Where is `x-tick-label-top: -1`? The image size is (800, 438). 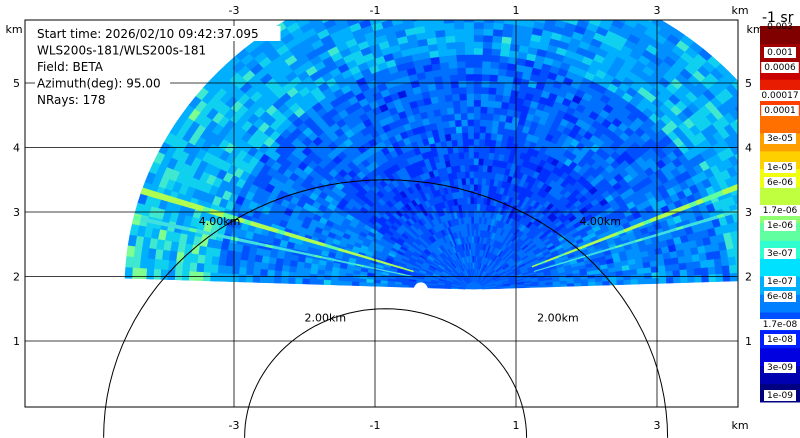
x-tick-label-top: -1 is located at coordinates (375, 10).